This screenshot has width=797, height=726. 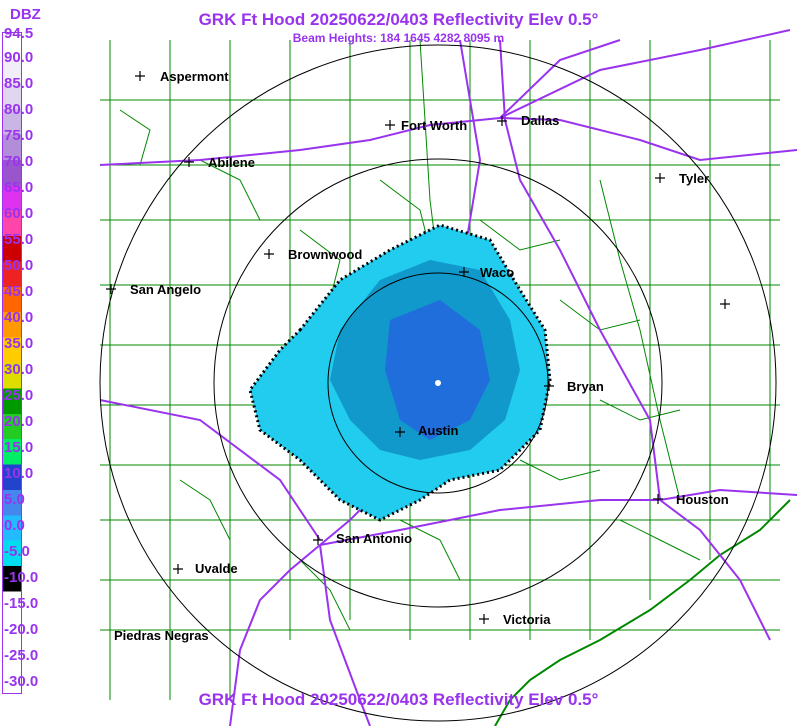 What do you see at coordinates (585, 386) in the screenshot?
I see `city-label-bryan: Bryan` at bounding box center [585, 386].